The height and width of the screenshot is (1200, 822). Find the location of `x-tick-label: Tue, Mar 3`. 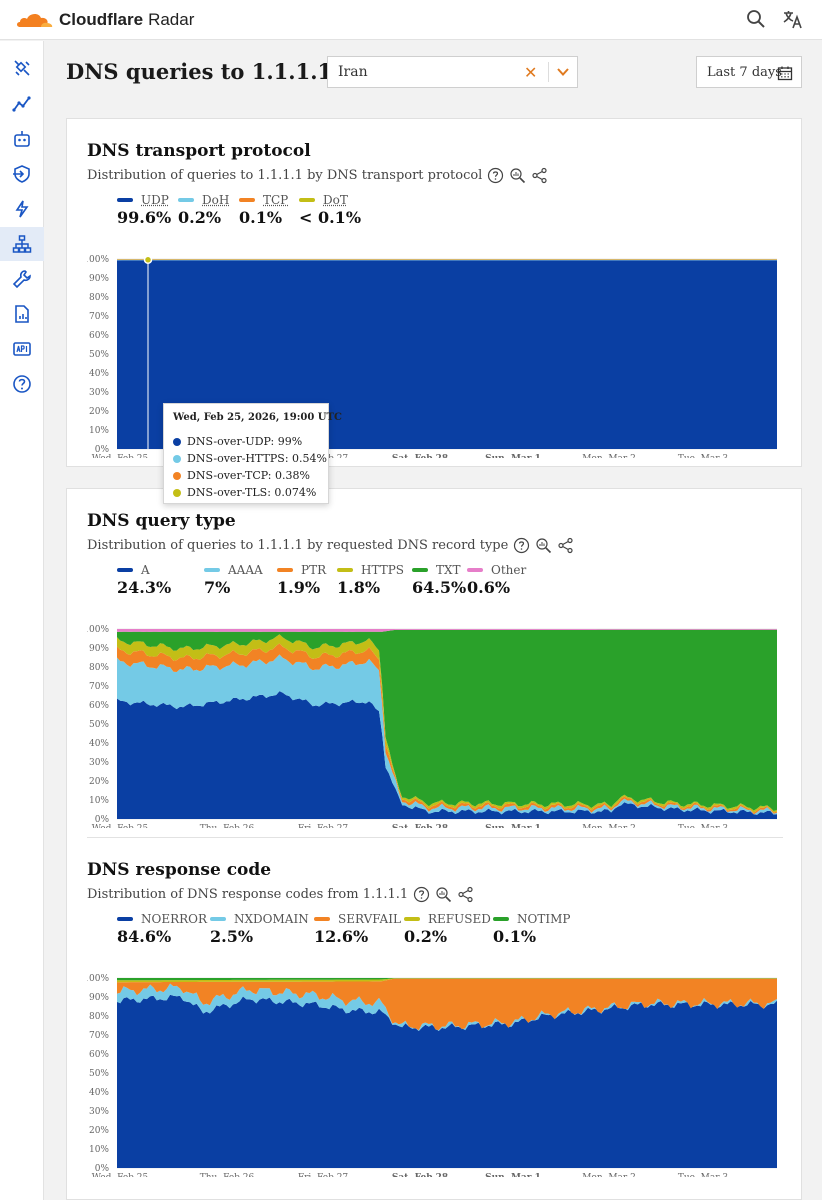

x-tick-label: Tue, Mar 3 is located at coordinates (703, 456).